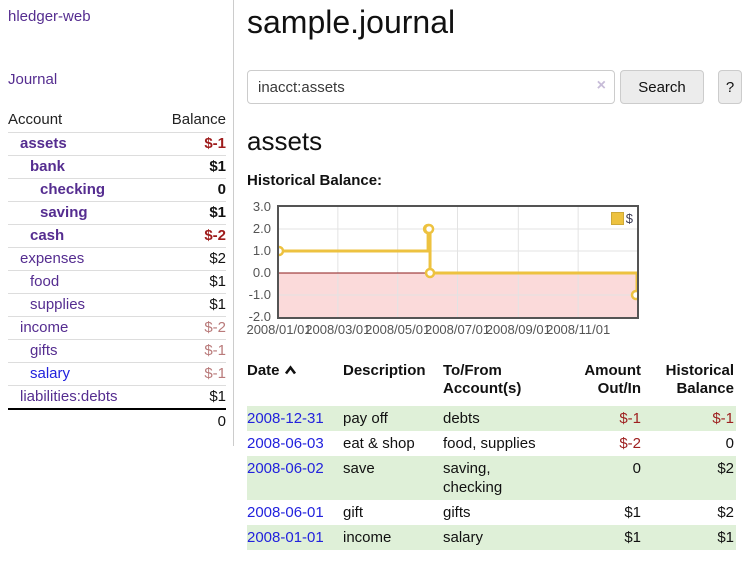 This screenshot has width=742, height=582. What do you see at coordinates (261, 228) in the screenshot?
I see `y-axis-tick-label: 2.0` at bounding box center [261, 228].